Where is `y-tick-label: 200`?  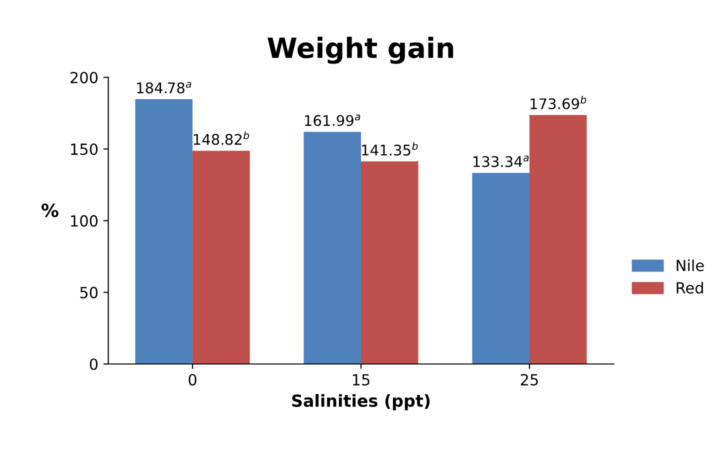
y-tick-label: 200 is located at coordinates (84, 78).